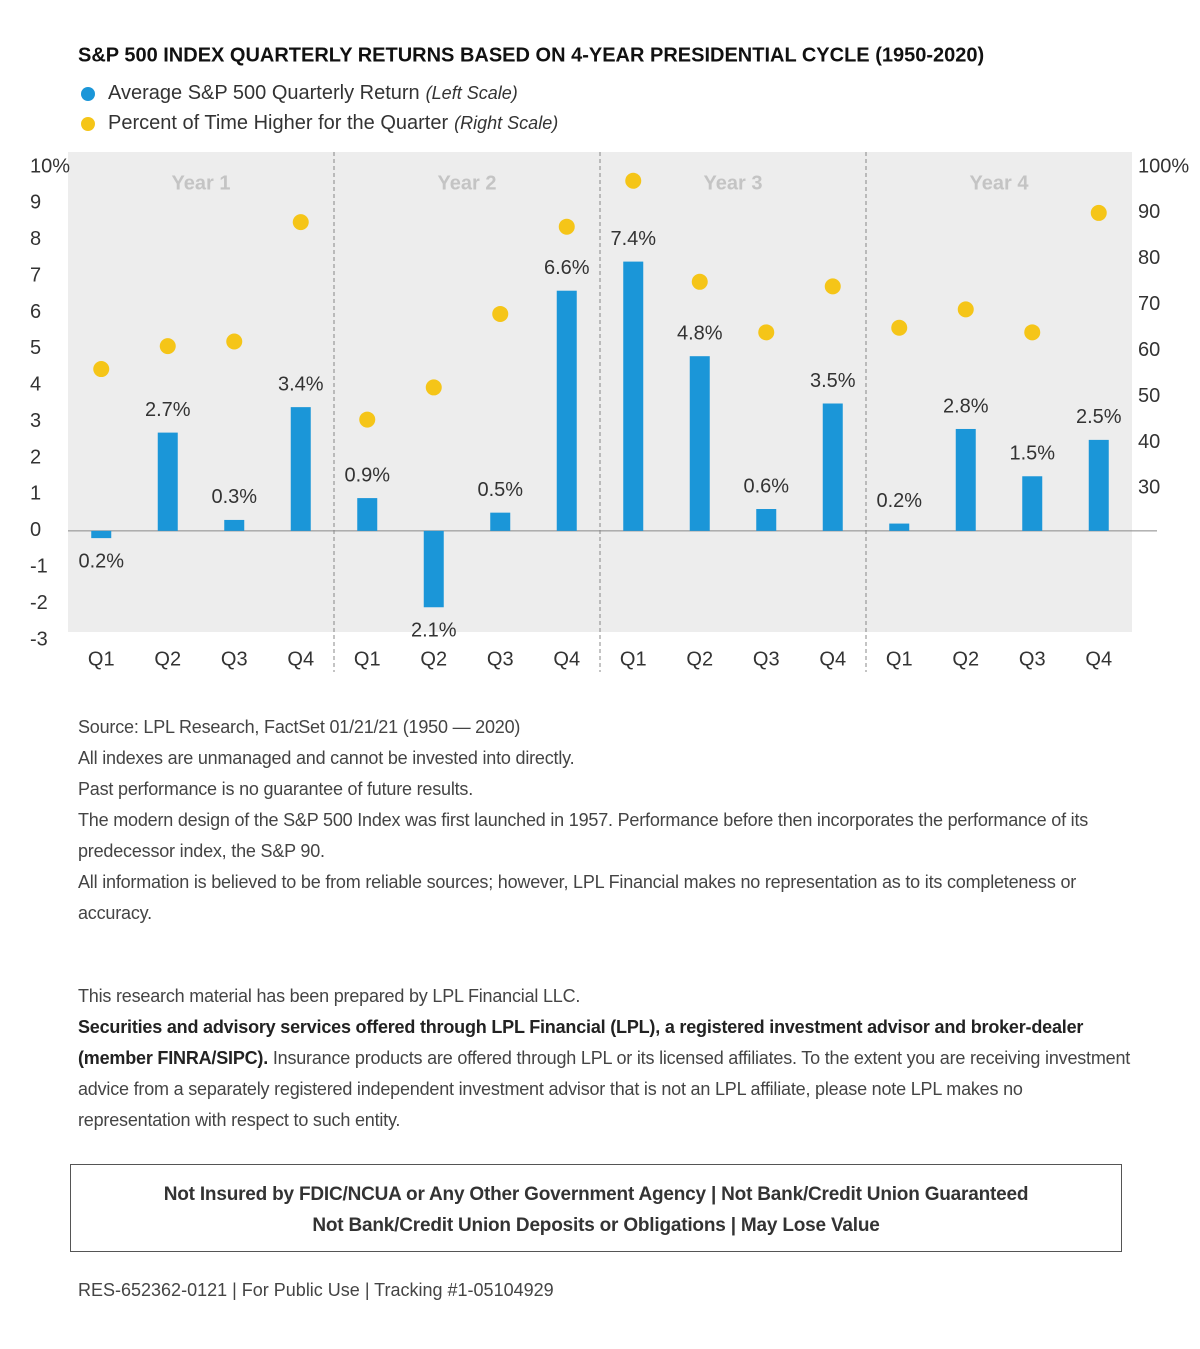 Image resolution: width=1200 pixels, height=1349 pixels. What do you see at coordinates (1163, 166) in the screenshot?
I see `y2-tick-label: 100%` at bounding box center [1163, 166].